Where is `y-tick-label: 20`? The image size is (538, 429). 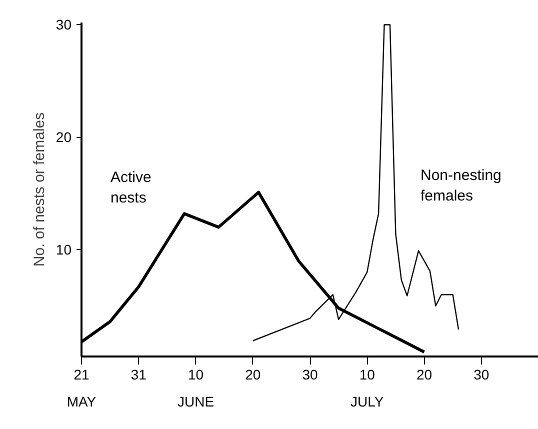
y-tick-label: 20 is located at coordinates (64, 137).